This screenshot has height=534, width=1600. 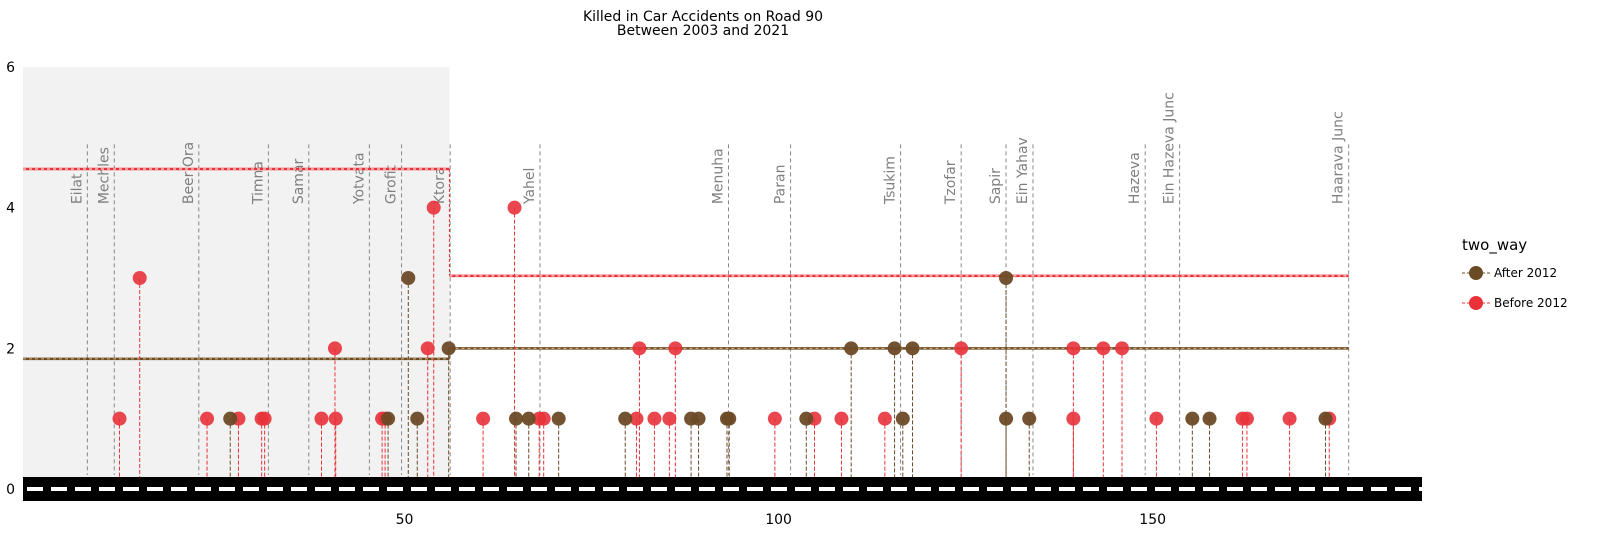 What do you see at coordinates (1494, 245) in the screenshot?
I see `legend-title: two_way` at bounding box center [1494, 245].